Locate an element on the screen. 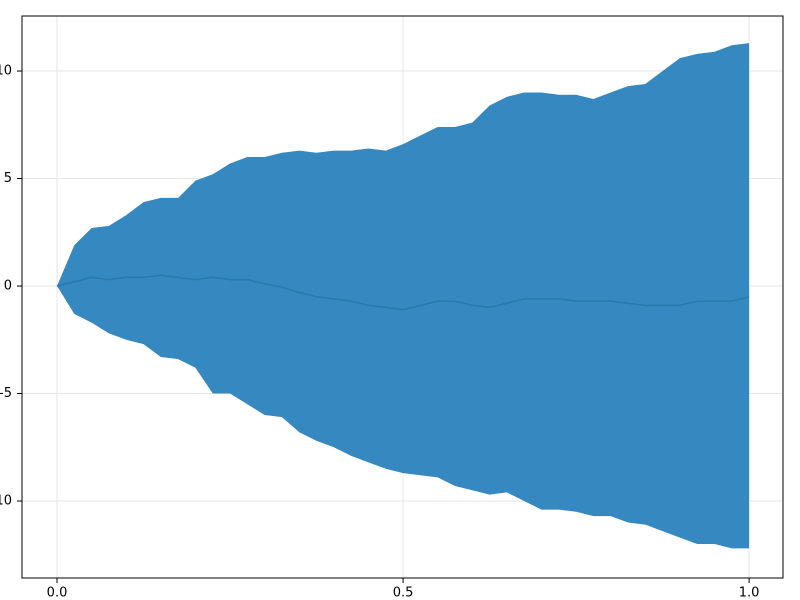  x-tick-label: 0.5 is located at coordinates (403, 593).